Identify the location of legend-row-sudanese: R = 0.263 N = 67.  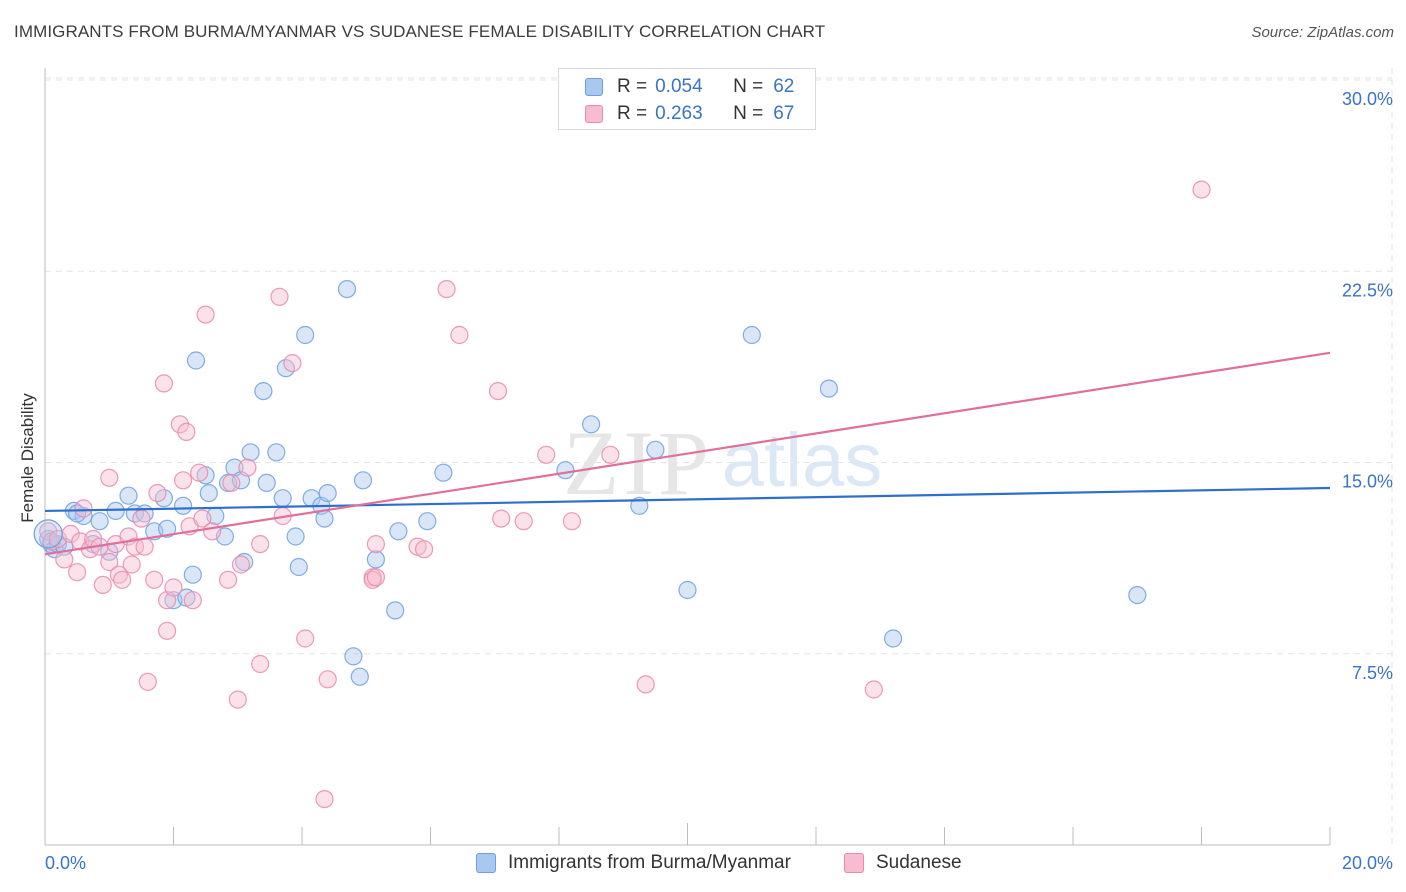
(689, 114).